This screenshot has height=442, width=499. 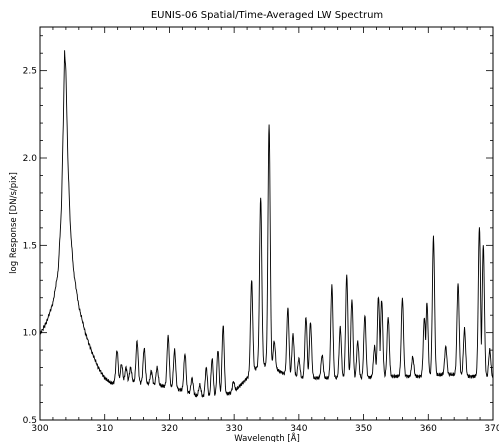 What do you see at coordinates (30, 421) in the screenshot?
I see `y-tick-label: 0.5` at bounding box center [30, 421].